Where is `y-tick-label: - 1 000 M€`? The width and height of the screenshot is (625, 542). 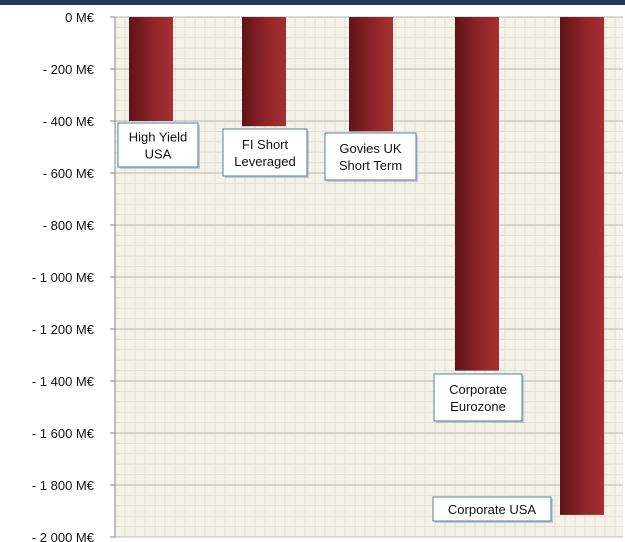 y-tick-label: - 1 000 M€ is located at coordinates (63, 277).